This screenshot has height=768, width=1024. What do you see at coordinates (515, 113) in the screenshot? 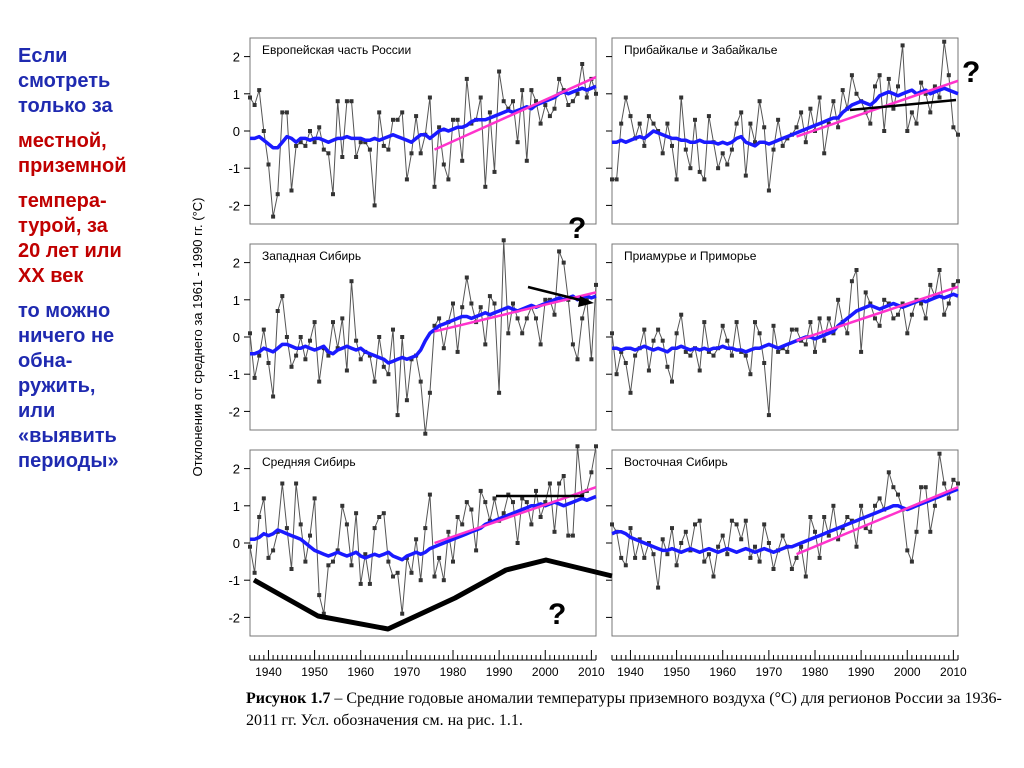
I see `trend-line` at bounding box center [515, 113].